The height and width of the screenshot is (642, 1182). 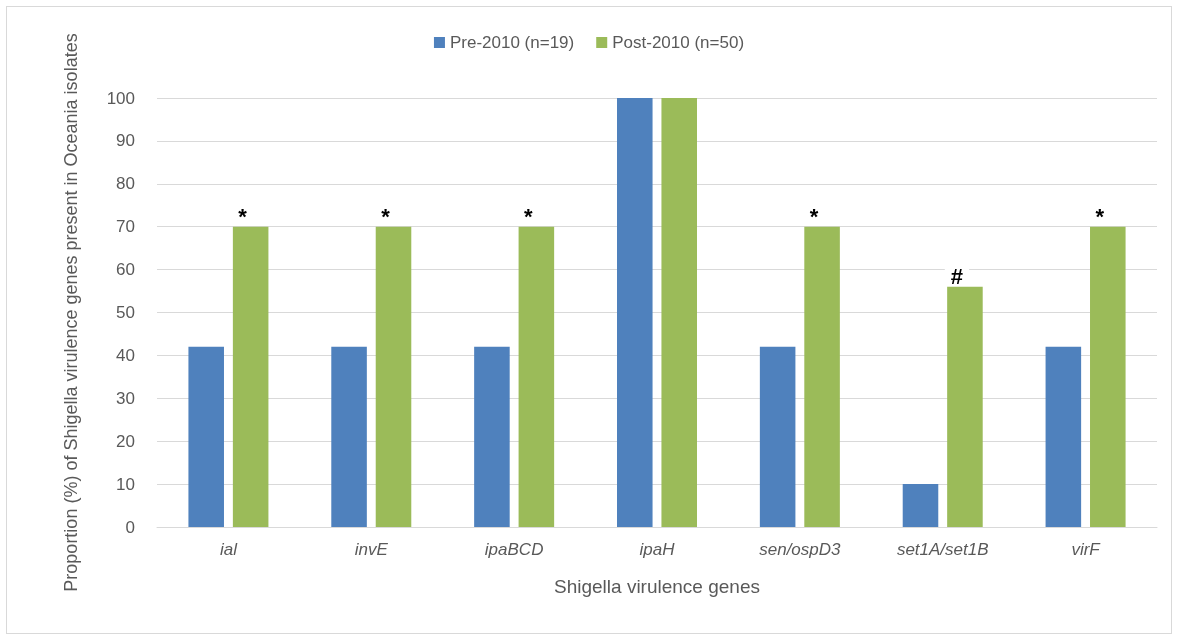 I want to click on y-tick-label: 70, so click(x=125, y=227).